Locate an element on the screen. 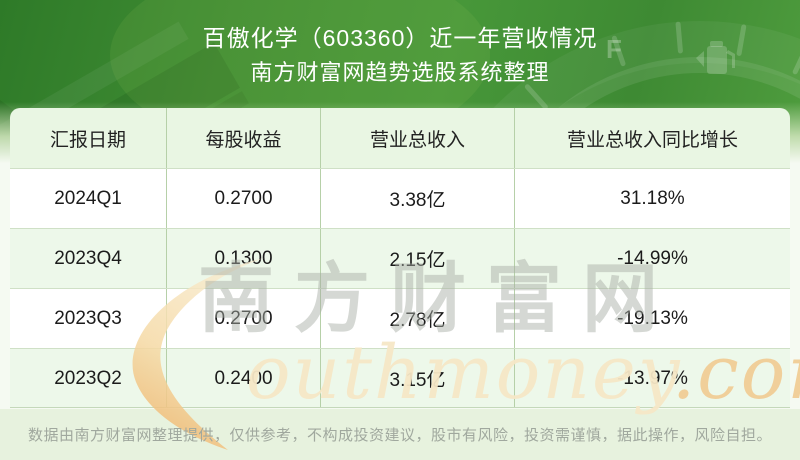  cell-report-date: 2023Q2 is located at coordinates (88, 378).